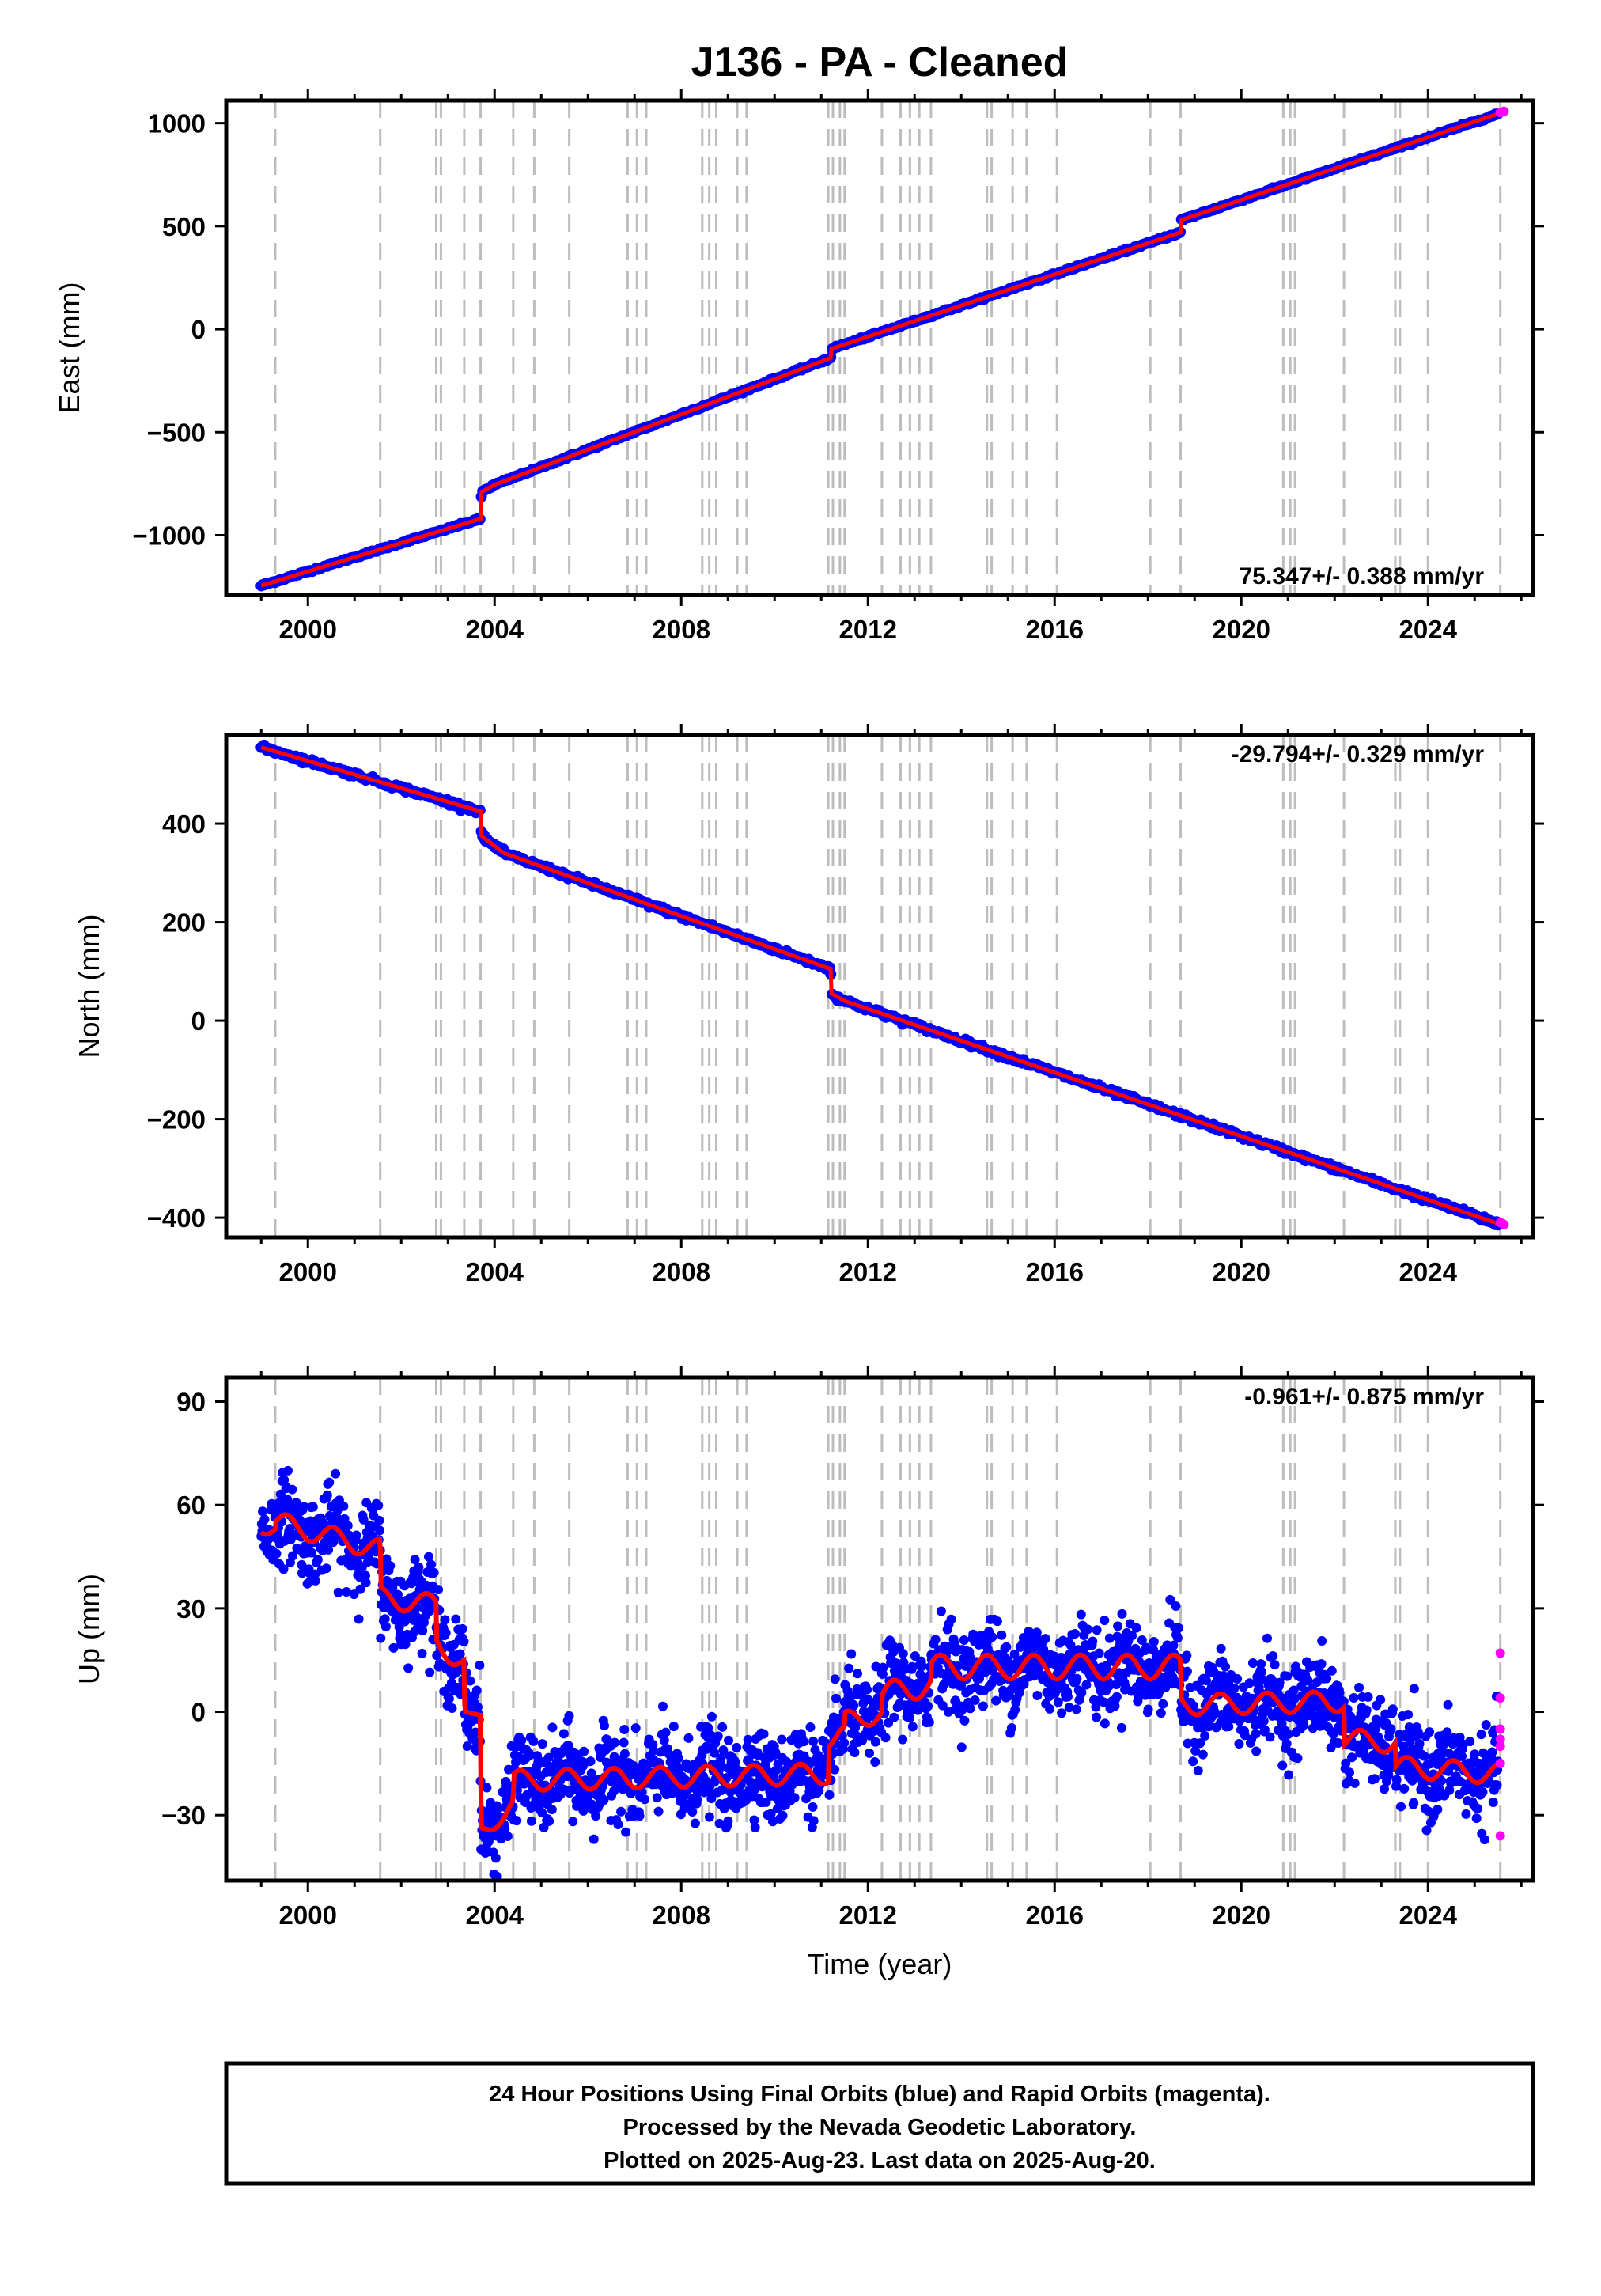  Describe the element at coordinates (176, 432) in the screenshot. I see `y-tick-label: −500` at that location.